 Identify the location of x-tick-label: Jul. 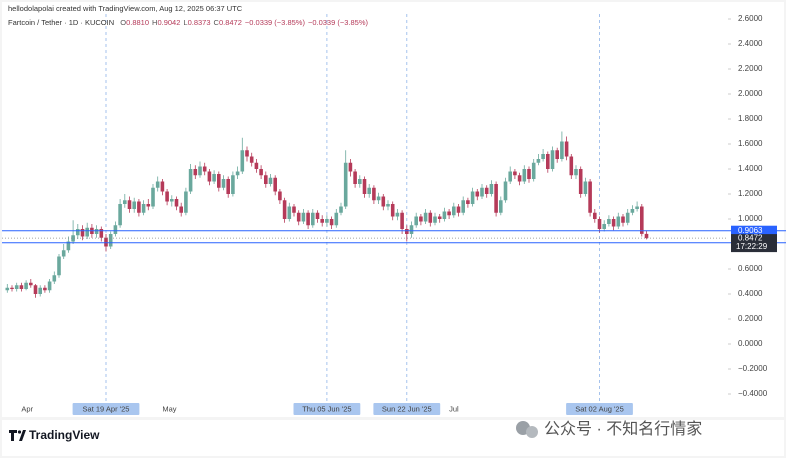
(454, 408).